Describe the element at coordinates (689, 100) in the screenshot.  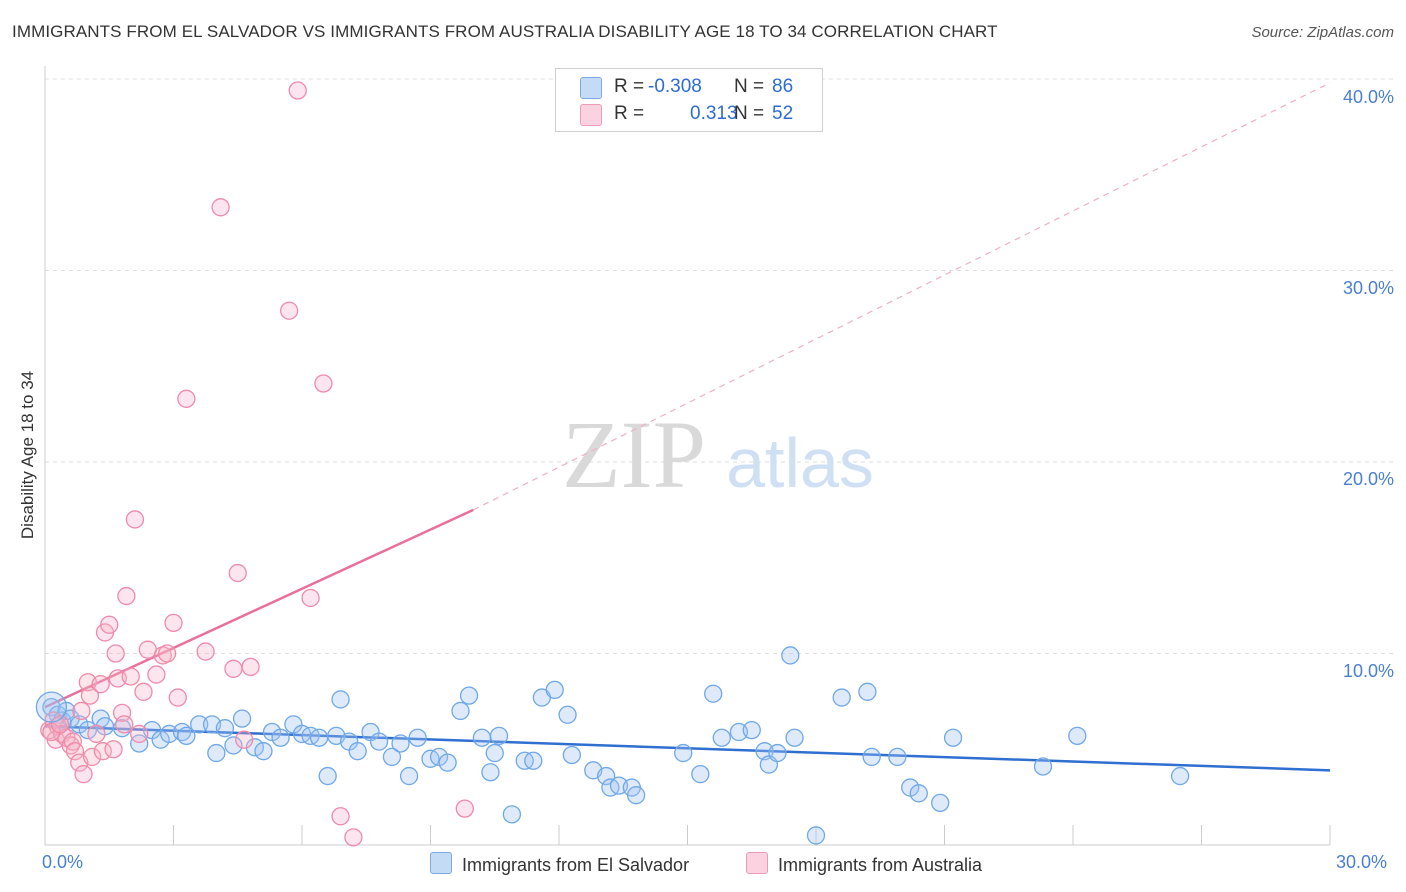
I see `stats-box: R = -0.308 N = 86 R = 0.313 N = 52` at that location.